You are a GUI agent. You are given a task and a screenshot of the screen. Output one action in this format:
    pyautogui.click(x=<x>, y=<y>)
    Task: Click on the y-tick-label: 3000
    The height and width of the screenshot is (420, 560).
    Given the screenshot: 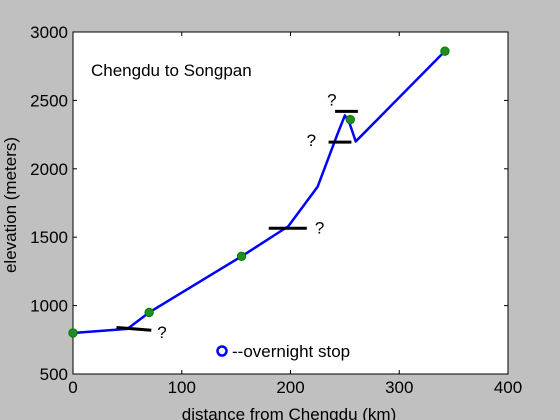 What is the action you would take?
    pyautogui.click(x=49, y=32)
    